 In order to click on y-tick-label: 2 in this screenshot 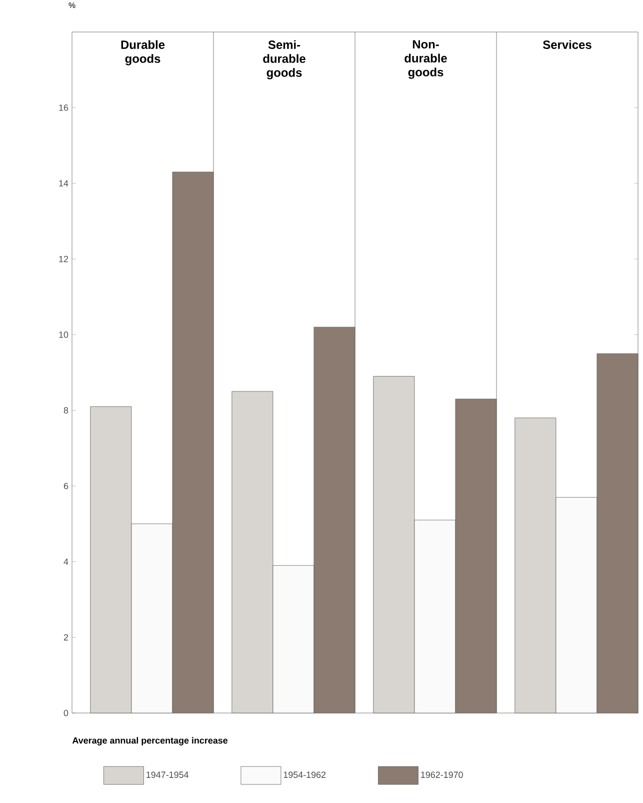, I will do `click(66, 637)`.